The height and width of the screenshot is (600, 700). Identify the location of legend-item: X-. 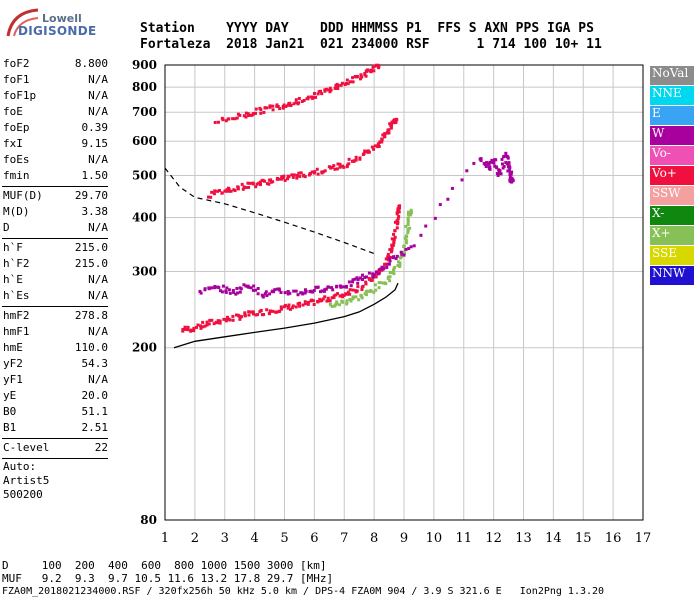
(672, 216).